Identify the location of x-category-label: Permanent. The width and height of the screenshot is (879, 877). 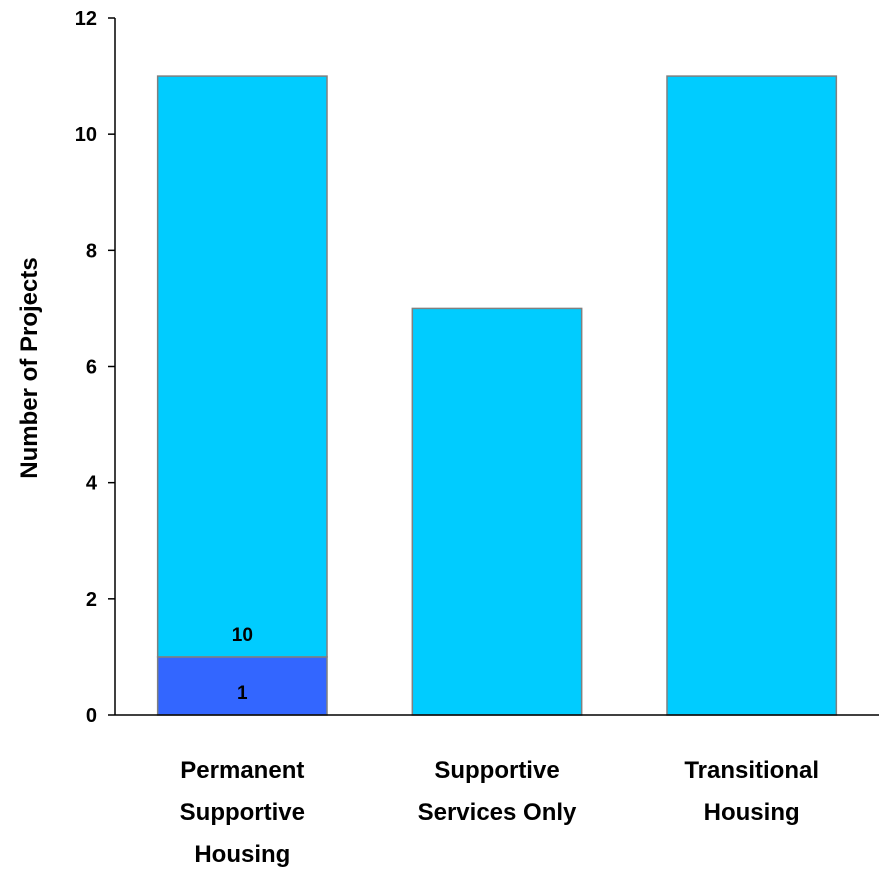
(242, 770).